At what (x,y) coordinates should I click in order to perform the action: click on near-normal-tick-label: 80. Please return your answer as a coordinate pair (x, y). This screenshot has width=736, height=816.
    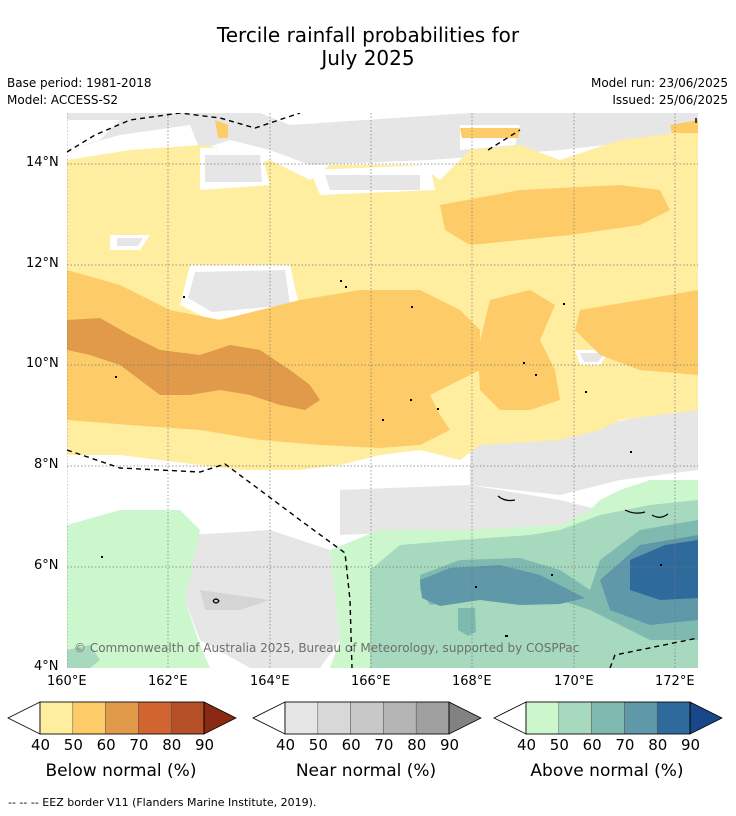
    Looking at the image, I should click on (417, 745).